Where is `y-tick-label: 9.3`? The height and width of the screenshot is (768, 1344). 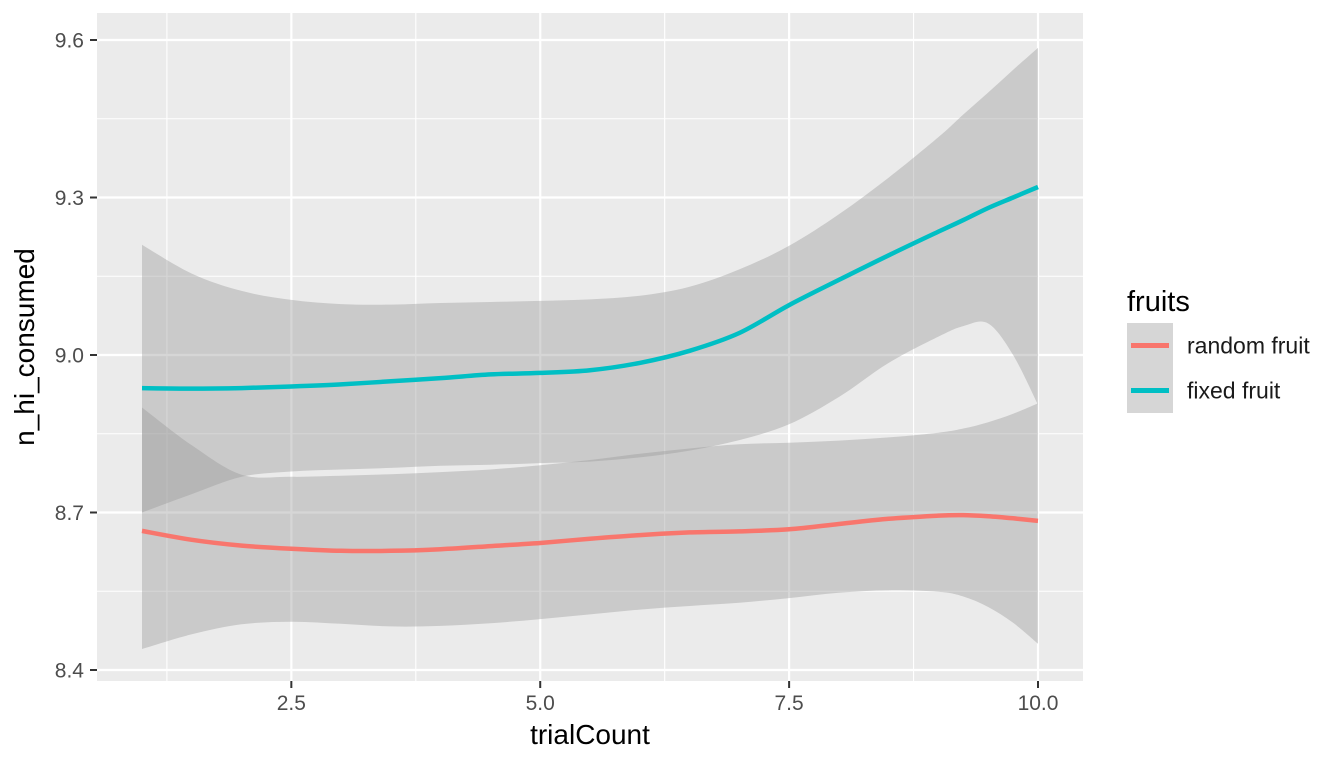 y-tick-label: 9.3 is located at coordinates (69, 198).